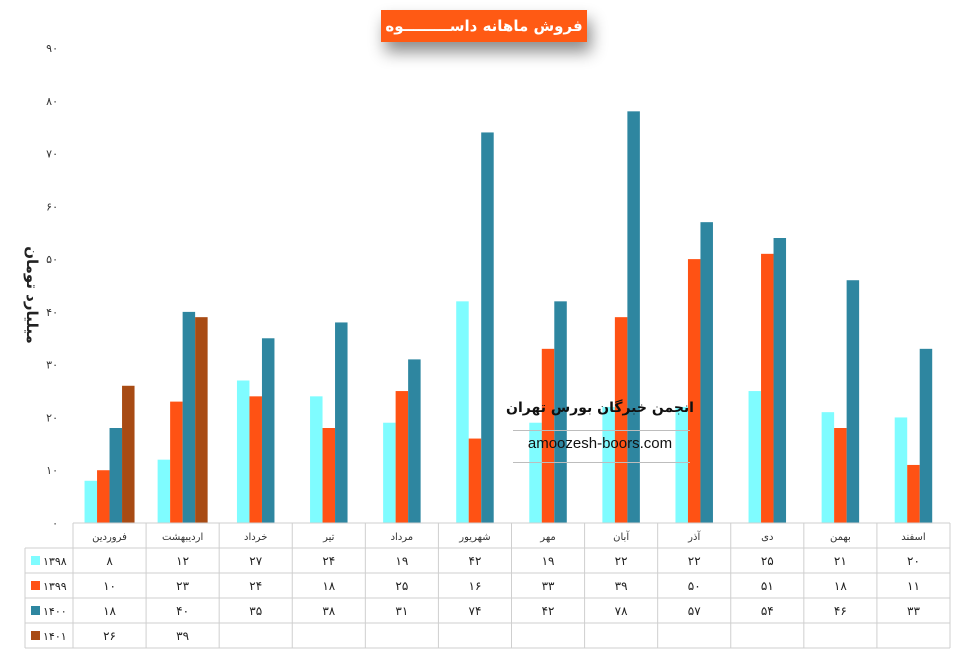  I want to click on y-axis-label: میلیارد تومان, so click(32, 295).